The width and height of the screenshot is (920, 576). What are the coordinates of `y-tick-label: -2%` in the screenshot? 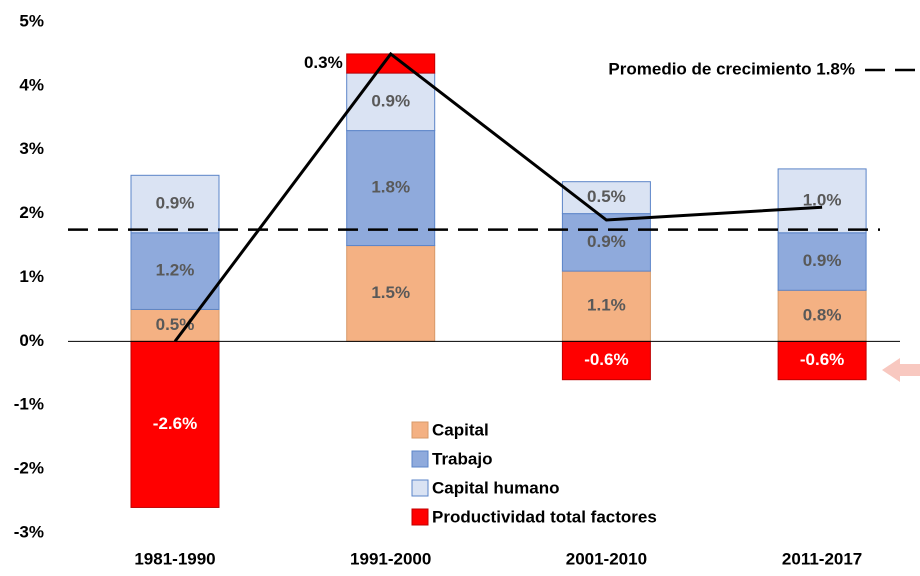 It's located at (29, 468).